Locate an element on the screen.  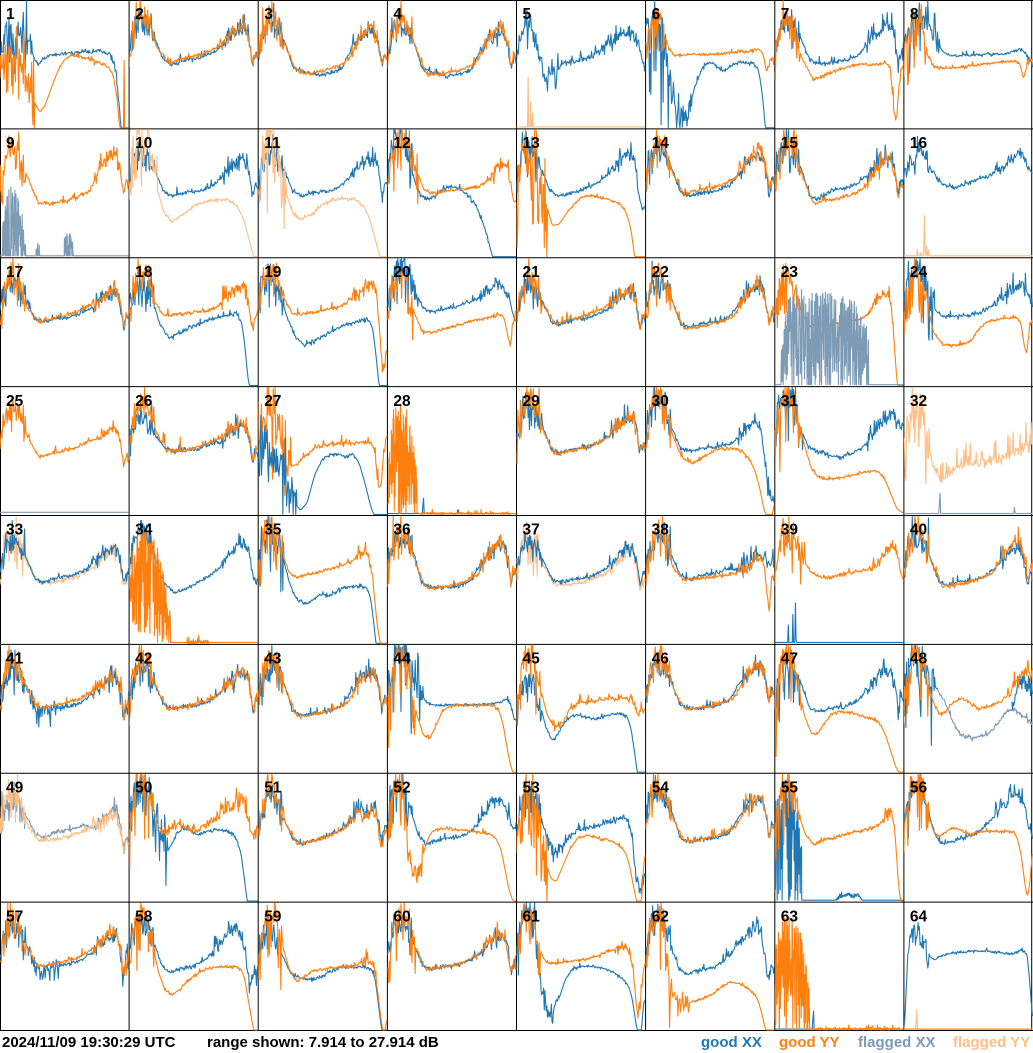
svg-text: 63 is located at coordinates (790, 916).